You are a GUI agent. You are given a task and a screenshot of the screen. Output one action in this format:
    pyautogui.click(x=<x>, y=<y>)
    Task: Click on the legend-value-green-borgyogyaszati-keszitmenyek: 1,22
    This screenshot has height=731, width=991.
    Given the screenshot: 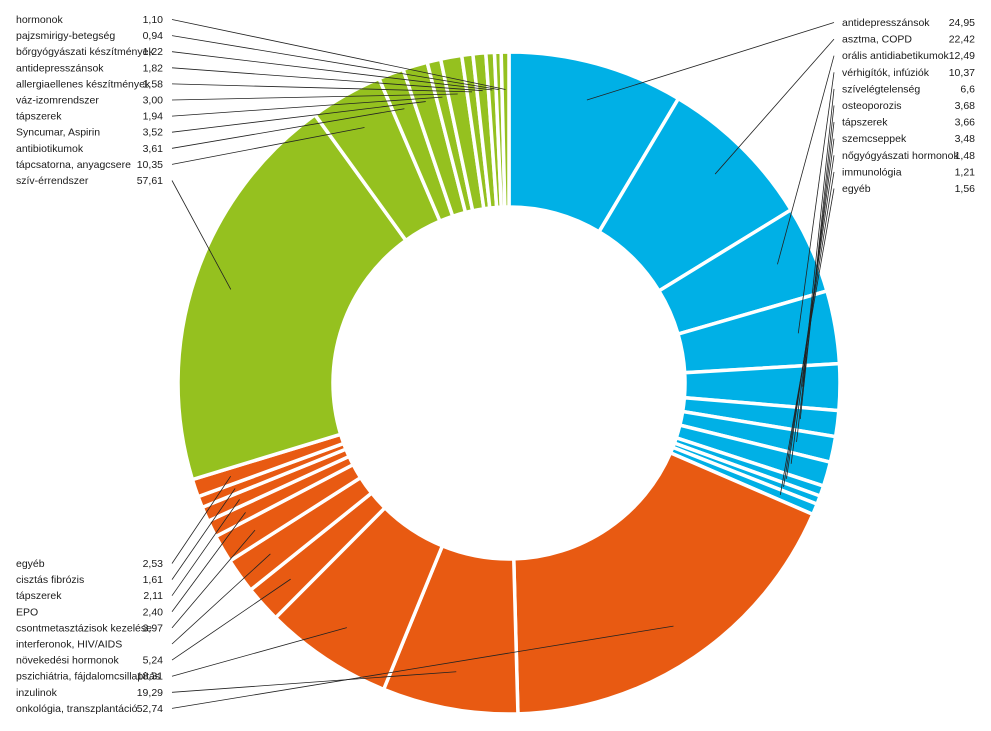 What is the action you would take?
    pyautogui.click(x=153, y=52)
    